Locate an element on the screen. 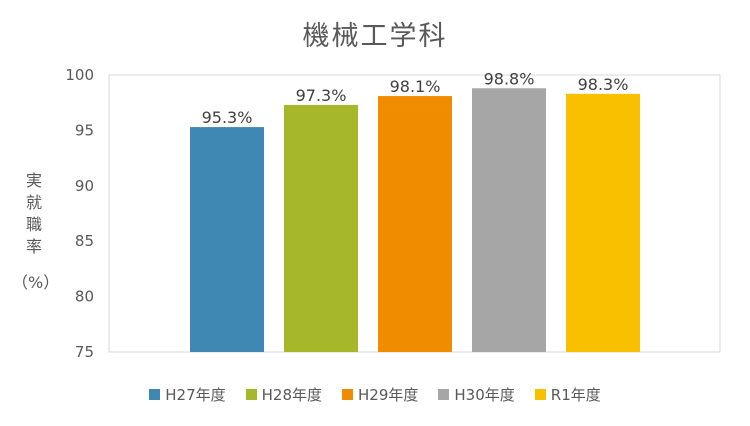  legend: H27年度 H28年度 H29年度 H30年度 R1年度 is located at coordinates (375, 394).